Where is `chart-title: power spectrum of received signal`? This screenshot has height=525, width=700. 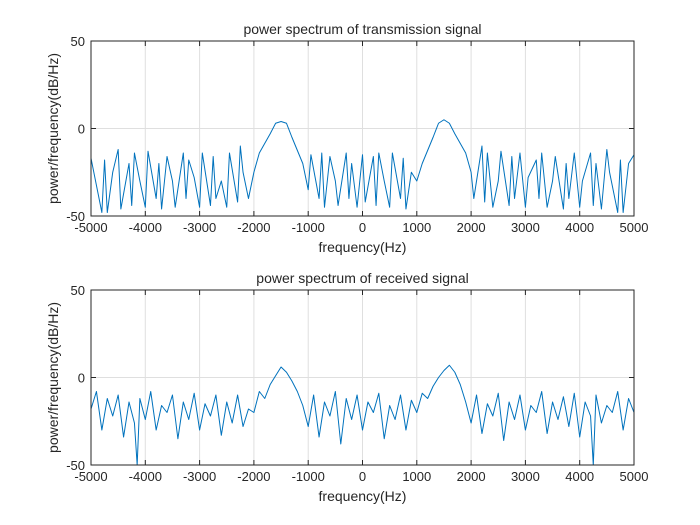 chart-title: power spectrum of received signal is located at coordinates (362, 278).